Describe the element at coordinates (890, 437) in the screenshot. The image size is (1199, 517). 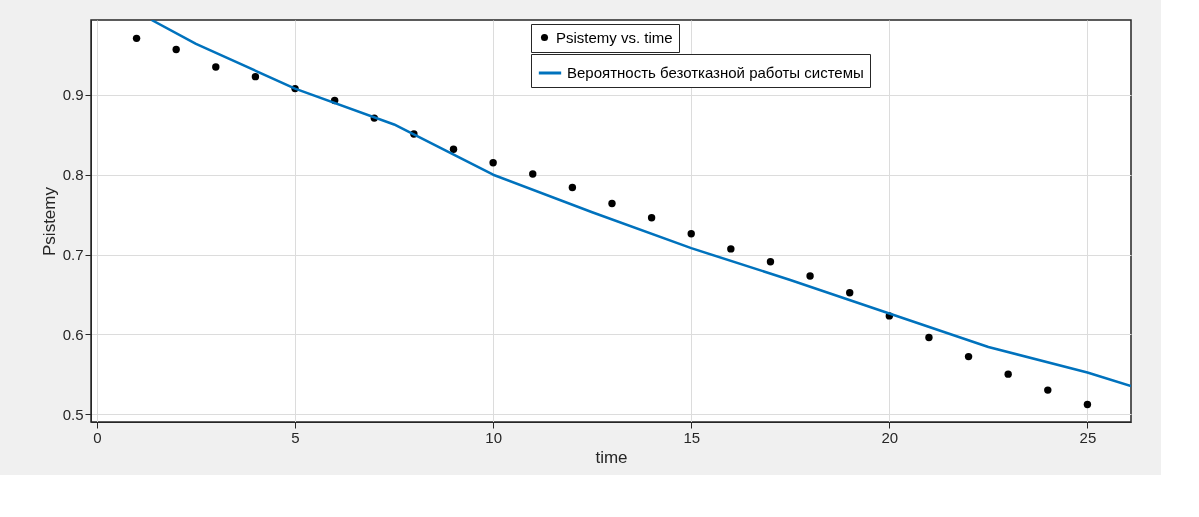
I see `x-tick-label: 20` at that location.